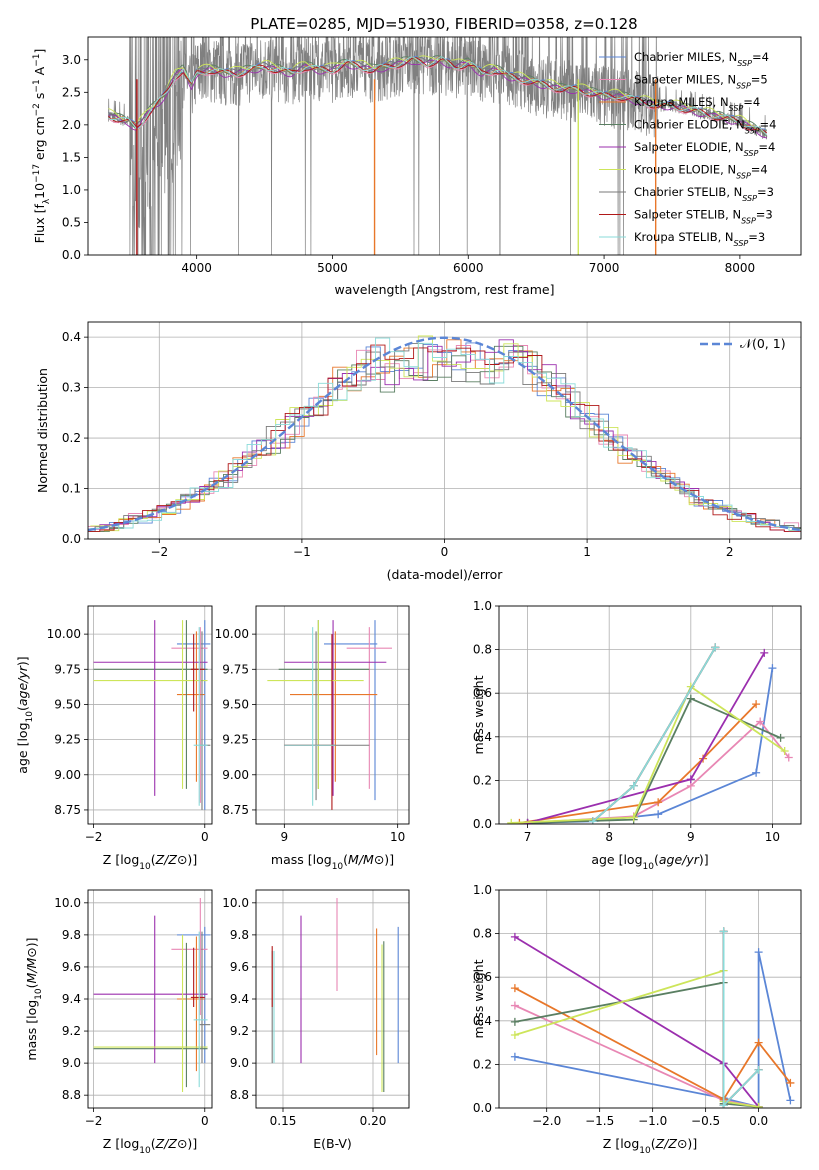 Image resolution: width=819 pixels, height=1170 pixels. What do you see at coordinates (150, 862) in the screenshot?
I see `age_vs_Z-x-axis-label: Z [log10(Z/Z⊙)]` at bounding box center [150, 862].